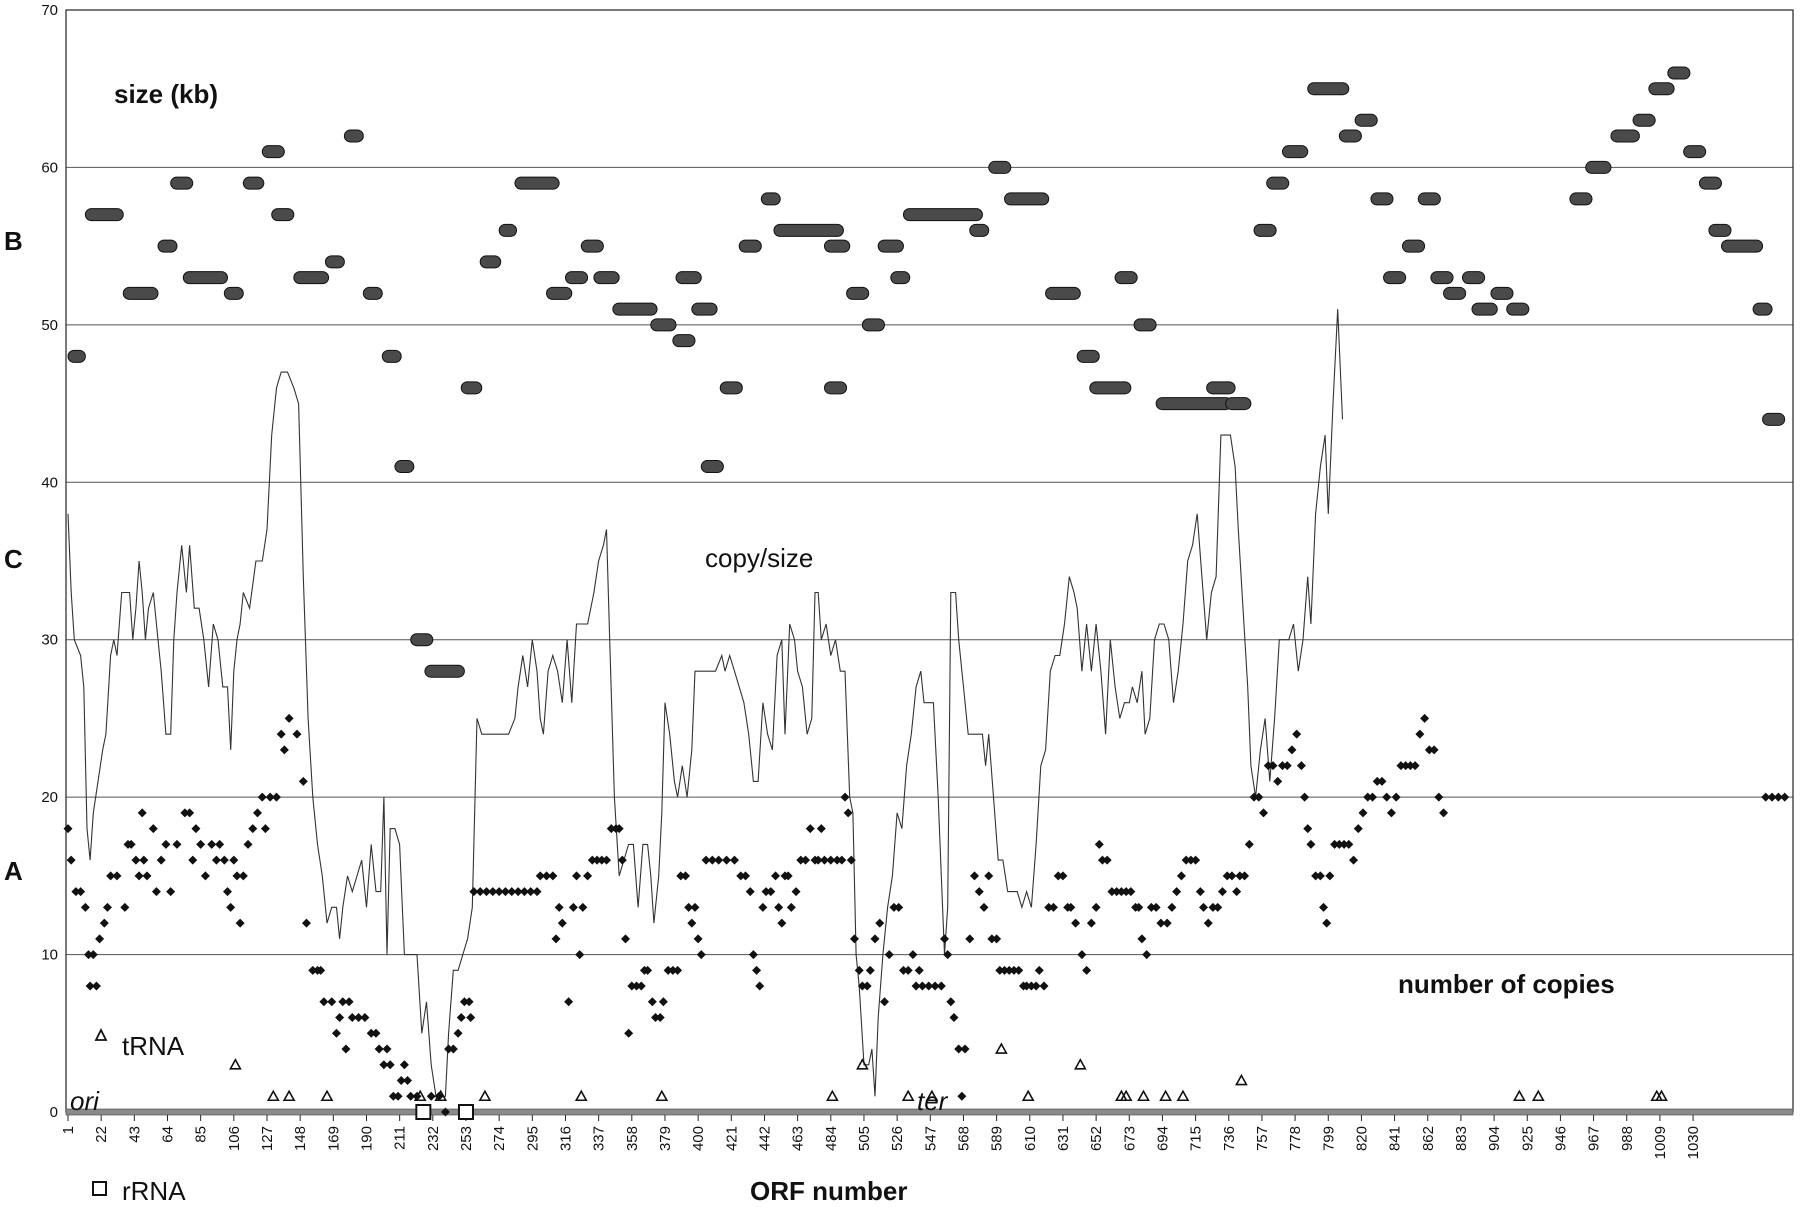 This screenshot has height=1207, width=1800. Describe the element at coordinates (101, 1034) in the screenshot. I see `trna-legend-icon` at that location.